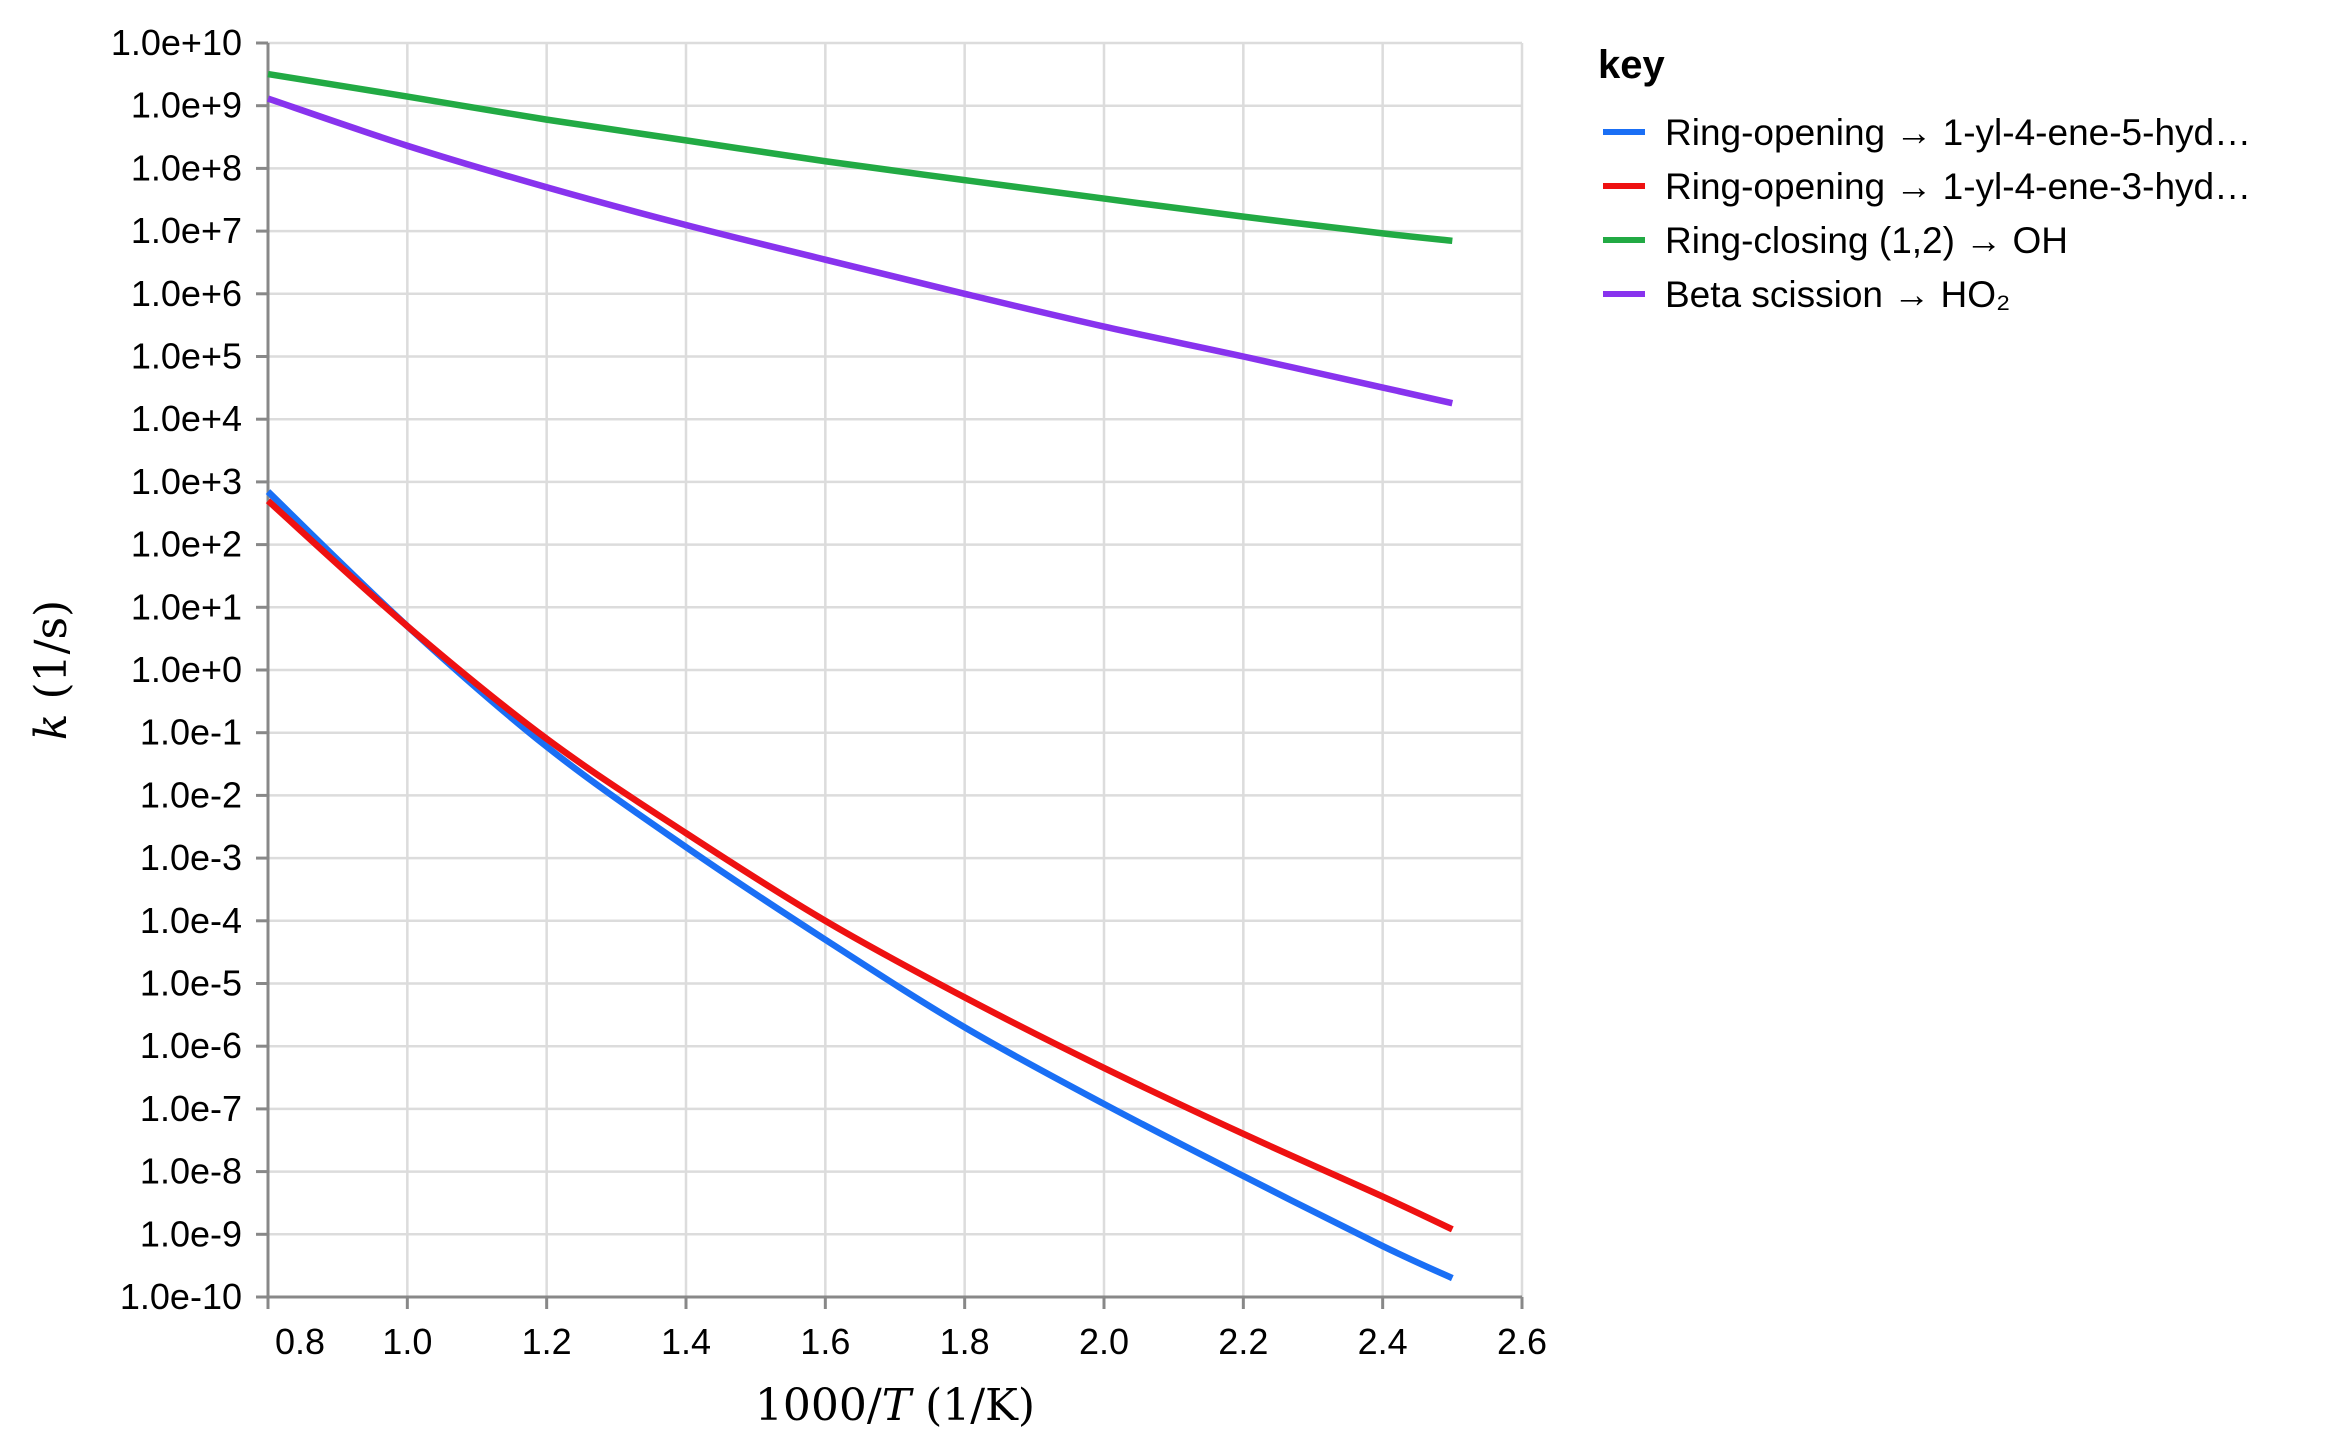 This screenshot has height=1445, width=2345. Describe the element at coordinates (181, 1296) in the screenshot. I see `y-tick-label: 1.0e-10` at that location.